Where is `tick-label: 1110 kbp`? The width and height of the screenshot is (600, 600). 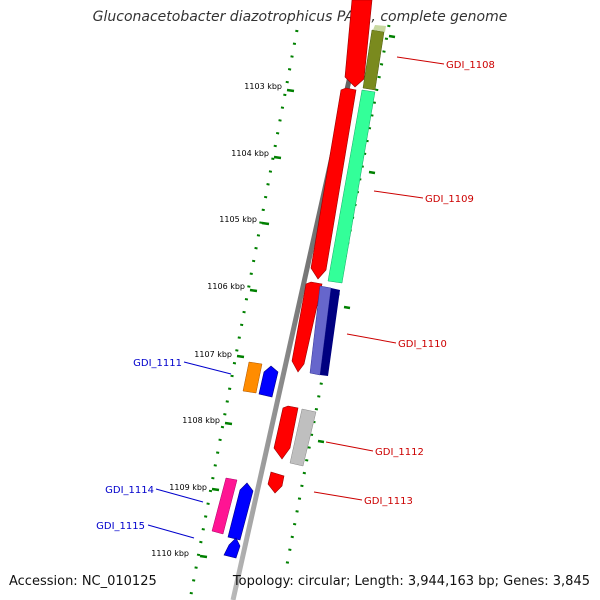 tick-label: 1110 kbp is located at coordinates (170, 553).